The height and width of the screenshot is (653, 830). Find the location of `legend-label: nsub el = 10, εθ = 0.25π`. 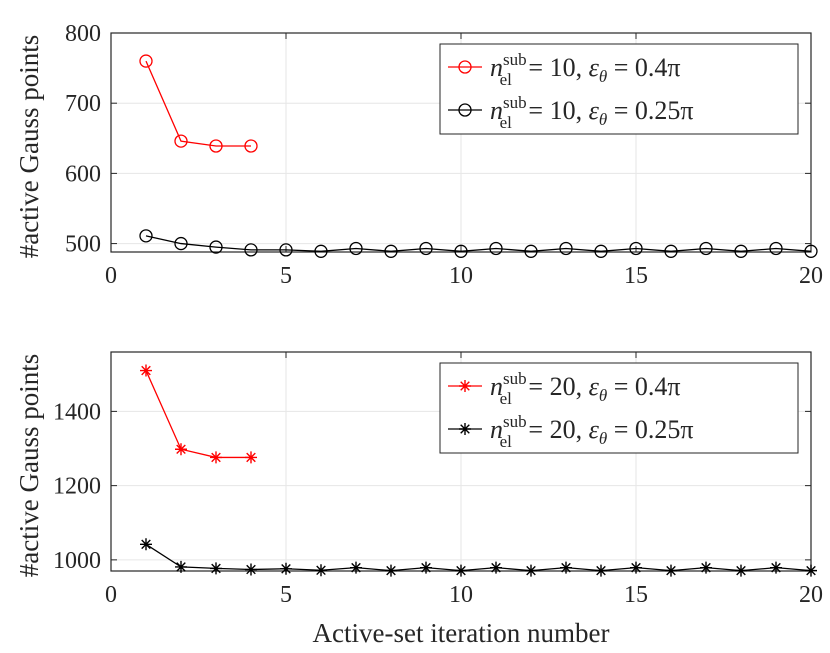

legend-label: nsub el = 10, εθ = 0.25π is located at coordinates (591, 112).